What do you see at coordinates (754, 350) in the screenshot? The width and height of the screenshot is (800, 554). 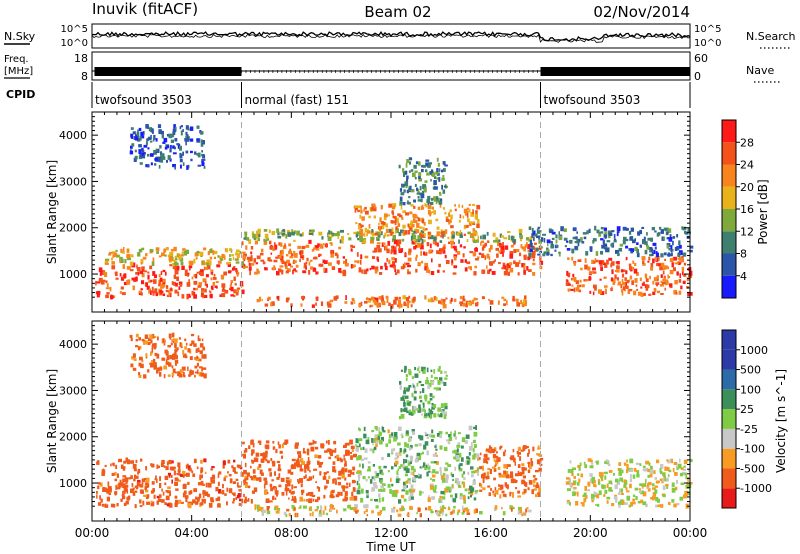 I see `velocity-colorbar-tick-label: 1000` at bounding box center [754, 350].